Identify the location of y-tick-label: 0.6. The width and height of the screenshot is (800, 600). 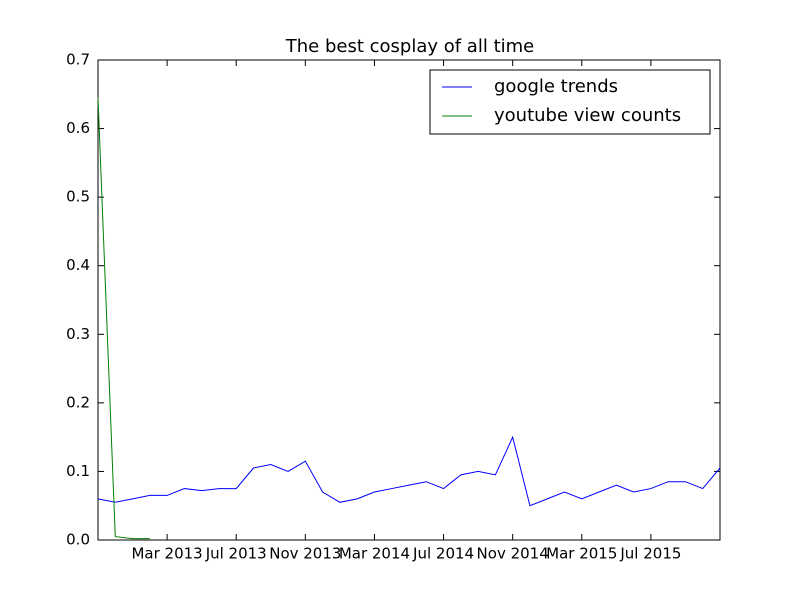
(78, 128).